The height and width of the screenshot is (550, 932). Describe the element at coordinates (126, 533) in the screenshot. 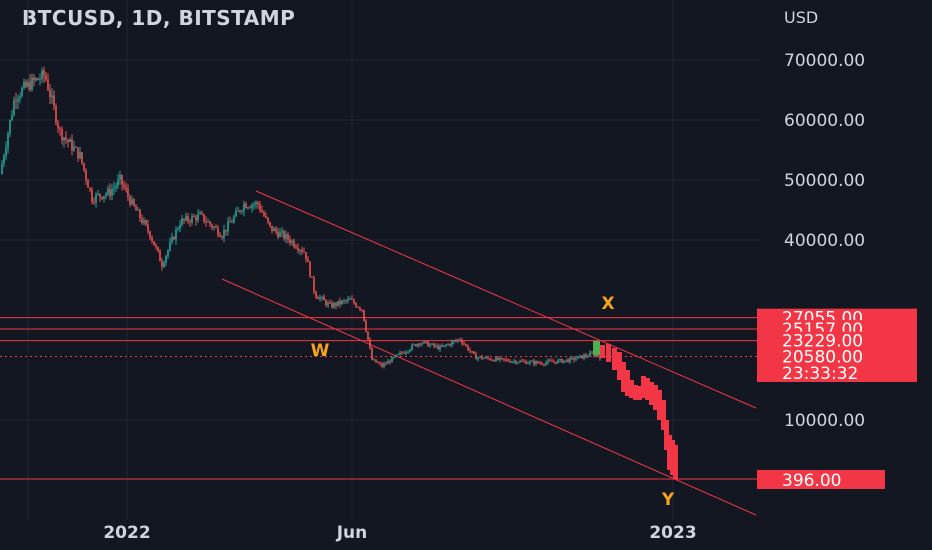

I see `x-tick-label: 2022` at that location.